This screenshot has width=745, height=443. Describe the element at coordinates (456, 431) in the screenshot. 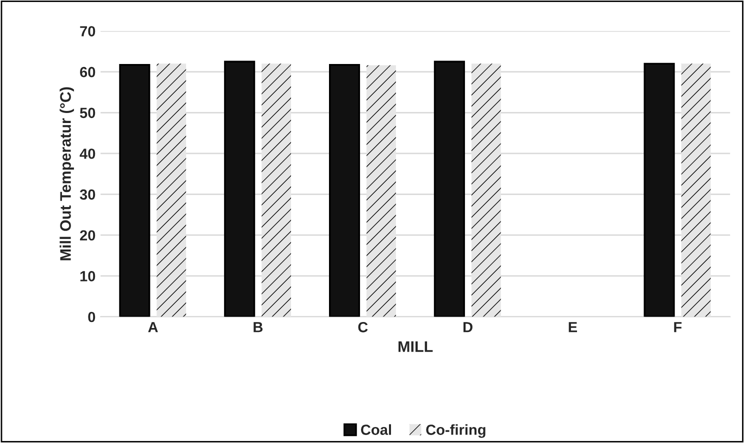

I see `legend-label: Co-firing` at that location.